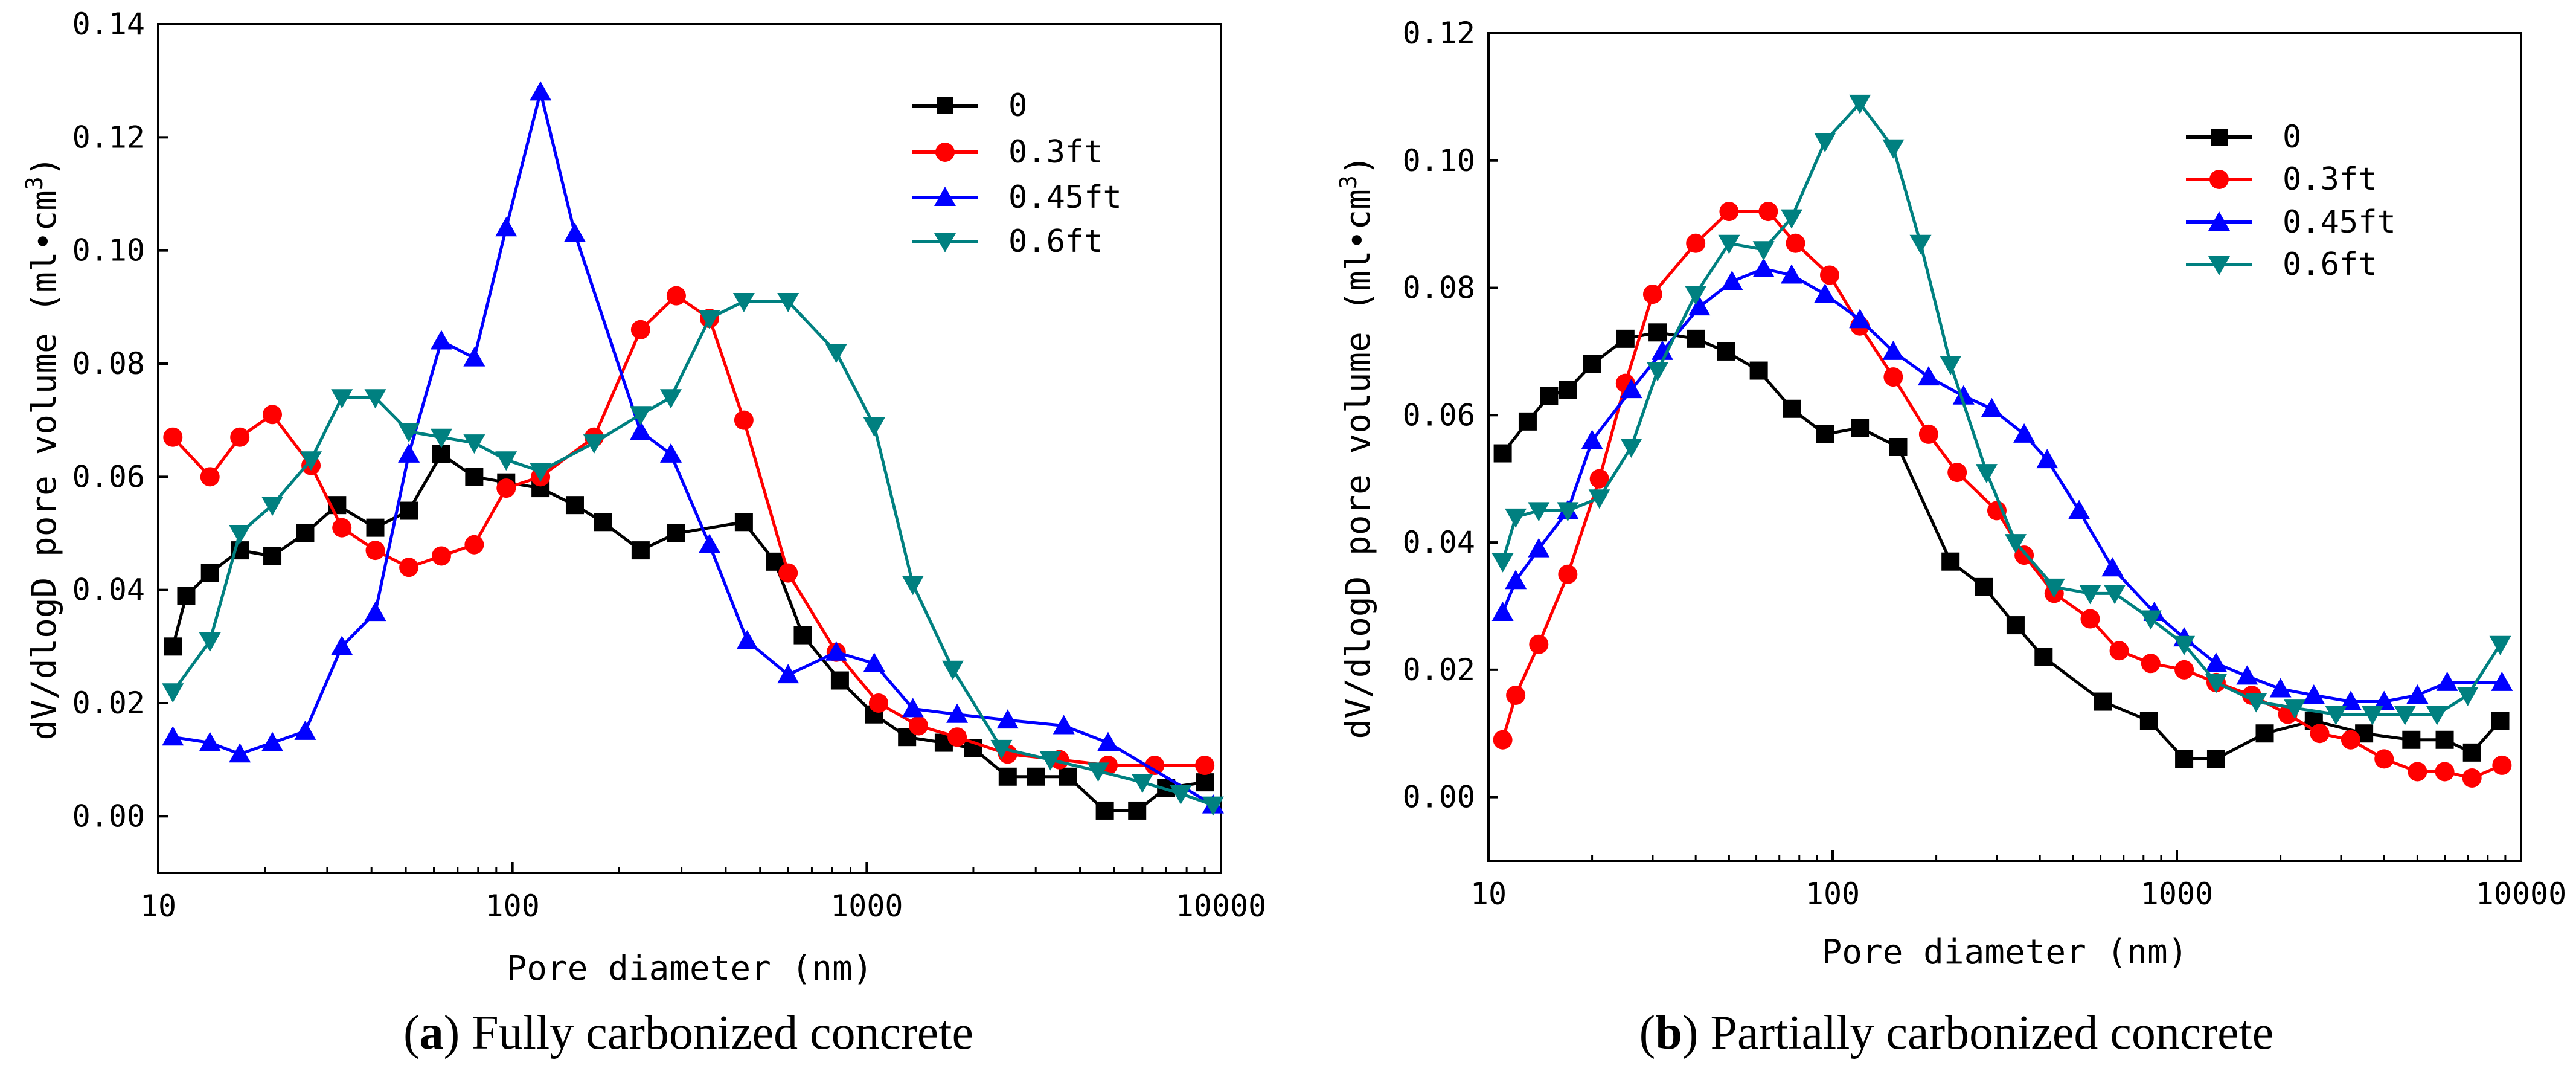  What do you see at coordinates (108, 703) in the screenshot?
I see `y-tick-label: 0.02` at bounding box center [108, 703].